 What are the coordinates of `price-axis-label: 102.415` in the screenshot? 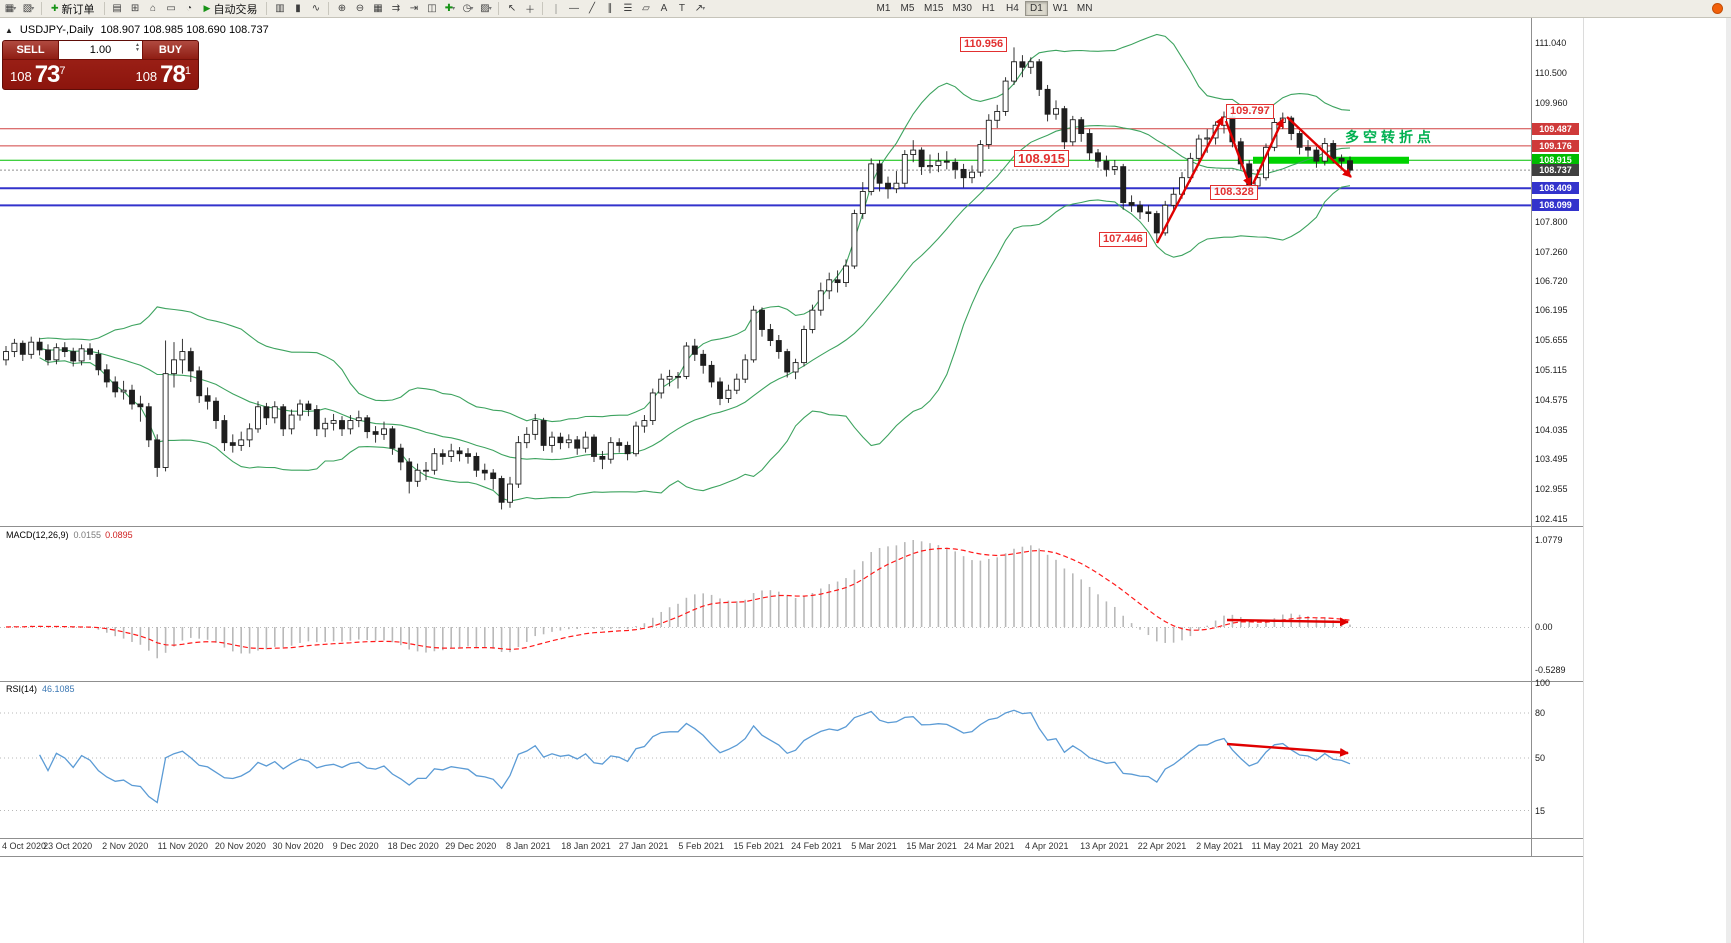 It's located at (1551, 519).